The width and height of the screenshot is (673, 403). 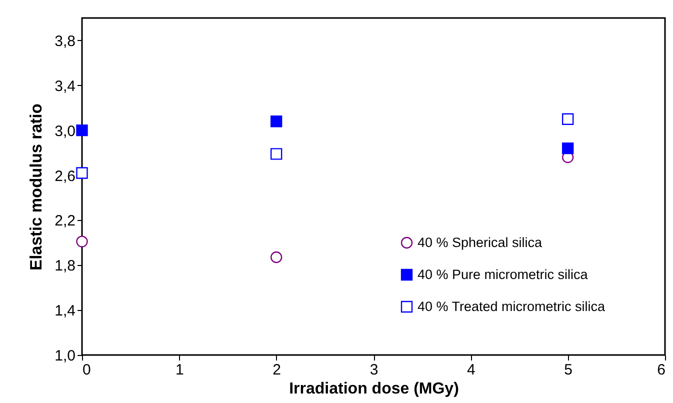 I want to click on x-axis-title: Irradiation dose (MGy), so click(x=374, y=389).